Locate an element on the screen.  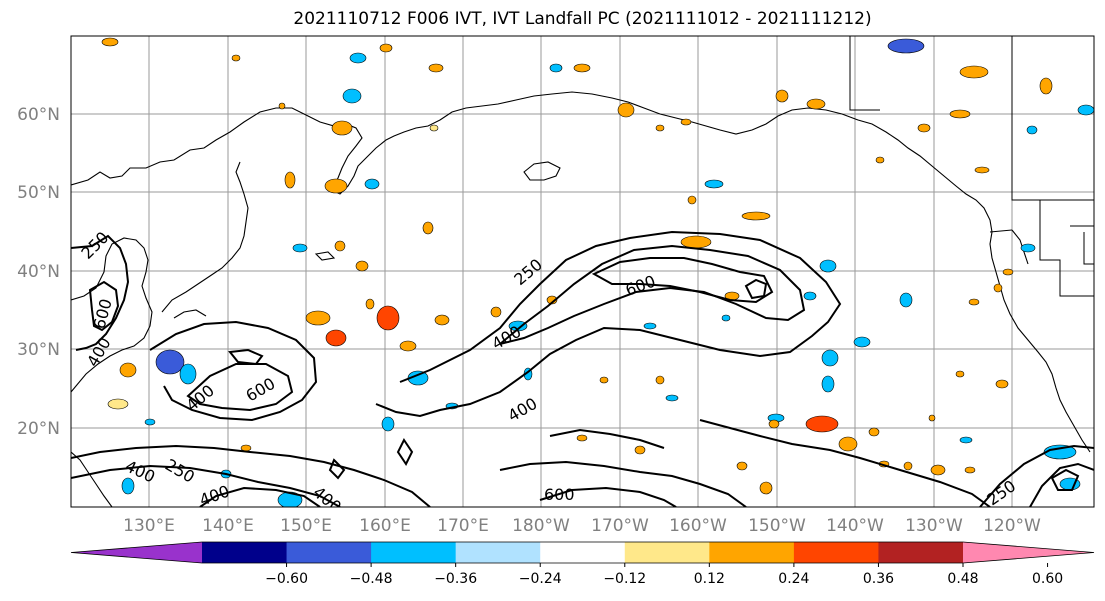
lon-label: 160°W is located at coordinates (698, 526).